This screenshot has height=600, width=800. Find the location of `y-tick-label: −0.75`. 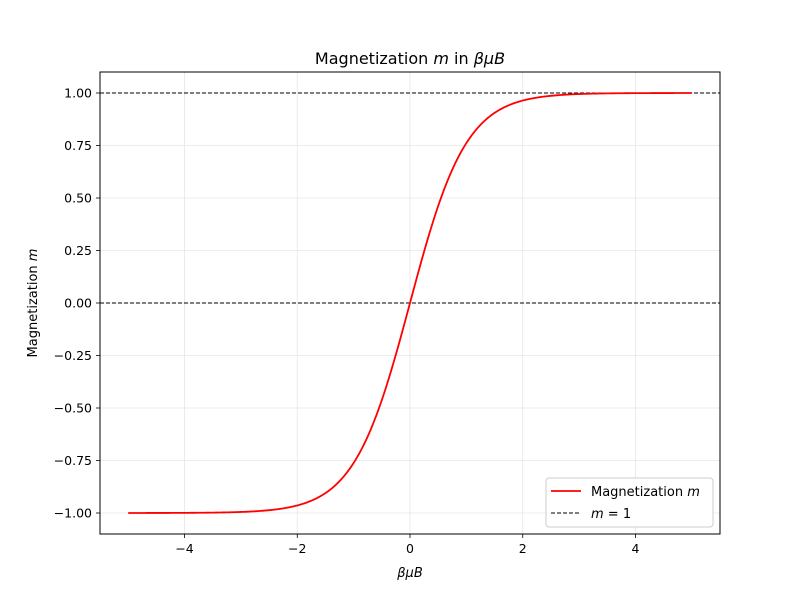

y-tick-label: −0.75 is located at coordinates (73, 460).